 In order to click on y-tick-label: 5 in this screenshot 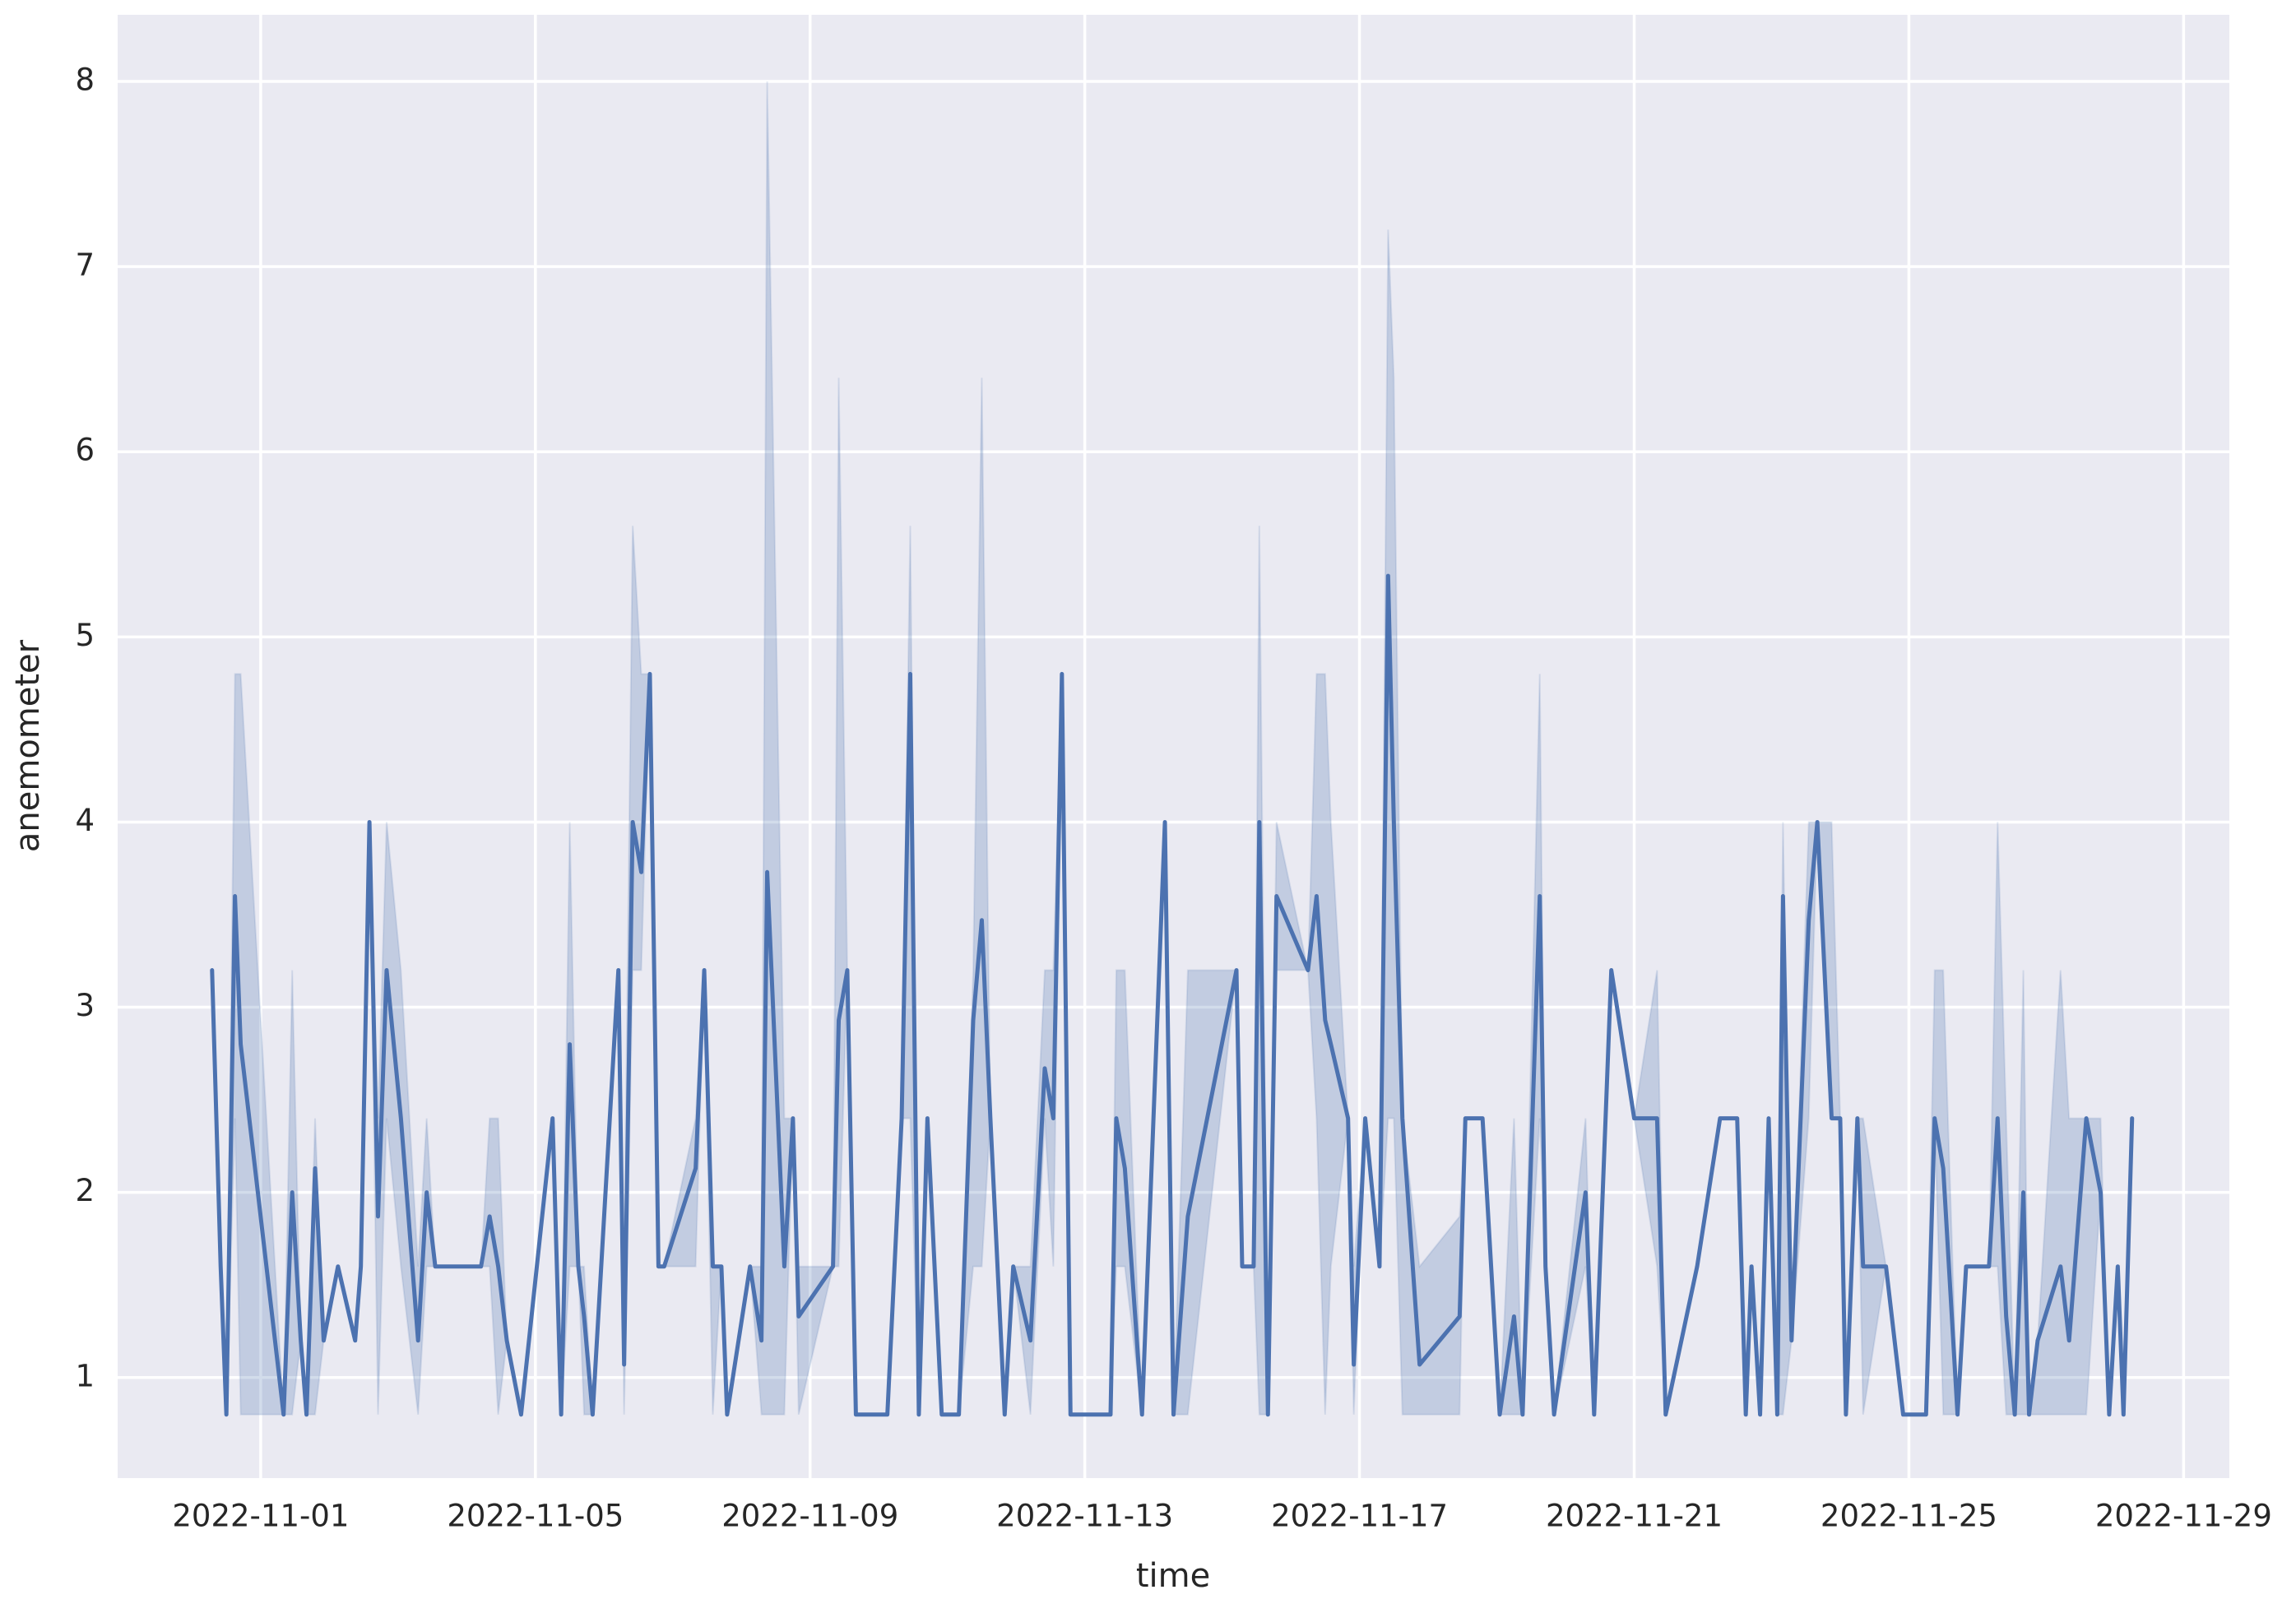, I will do `click(85, 635)`.